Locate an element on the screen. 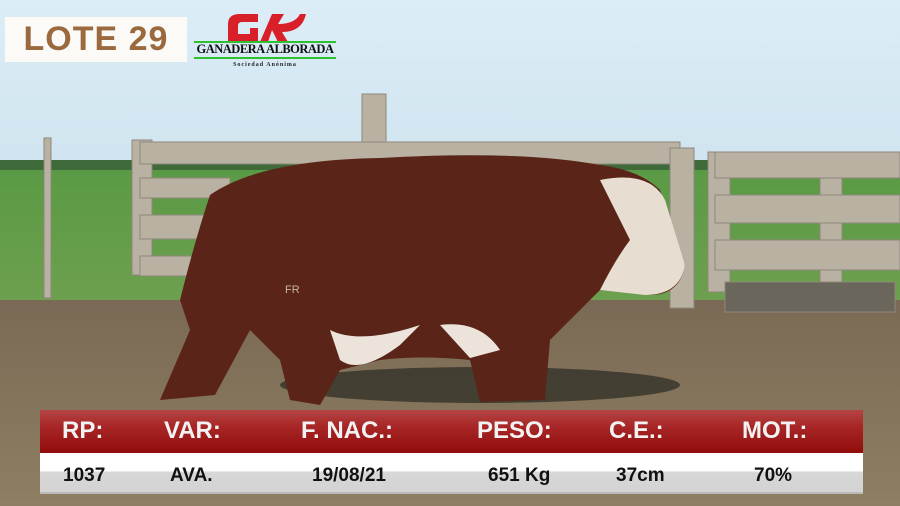 The height and width of the screenshot is (506, 900). logo-line-top is located at coordinates (265, 42).